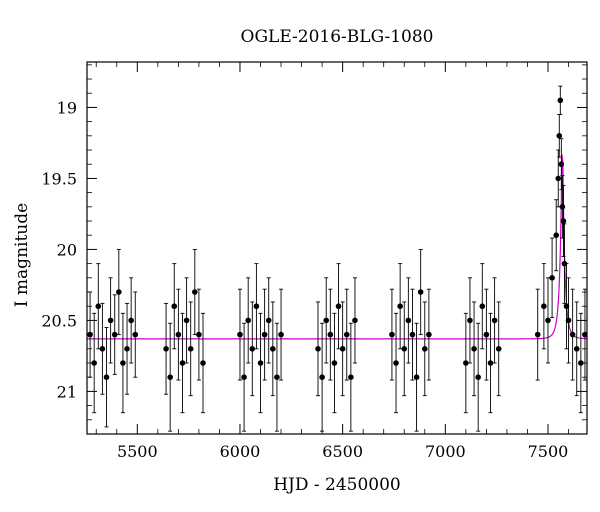 The image size is (600, 512). What do you see at coordinates (22, 255) in the screenshot?
I see `y-axis-label: I magnitude` at bounding box center [22, 255].